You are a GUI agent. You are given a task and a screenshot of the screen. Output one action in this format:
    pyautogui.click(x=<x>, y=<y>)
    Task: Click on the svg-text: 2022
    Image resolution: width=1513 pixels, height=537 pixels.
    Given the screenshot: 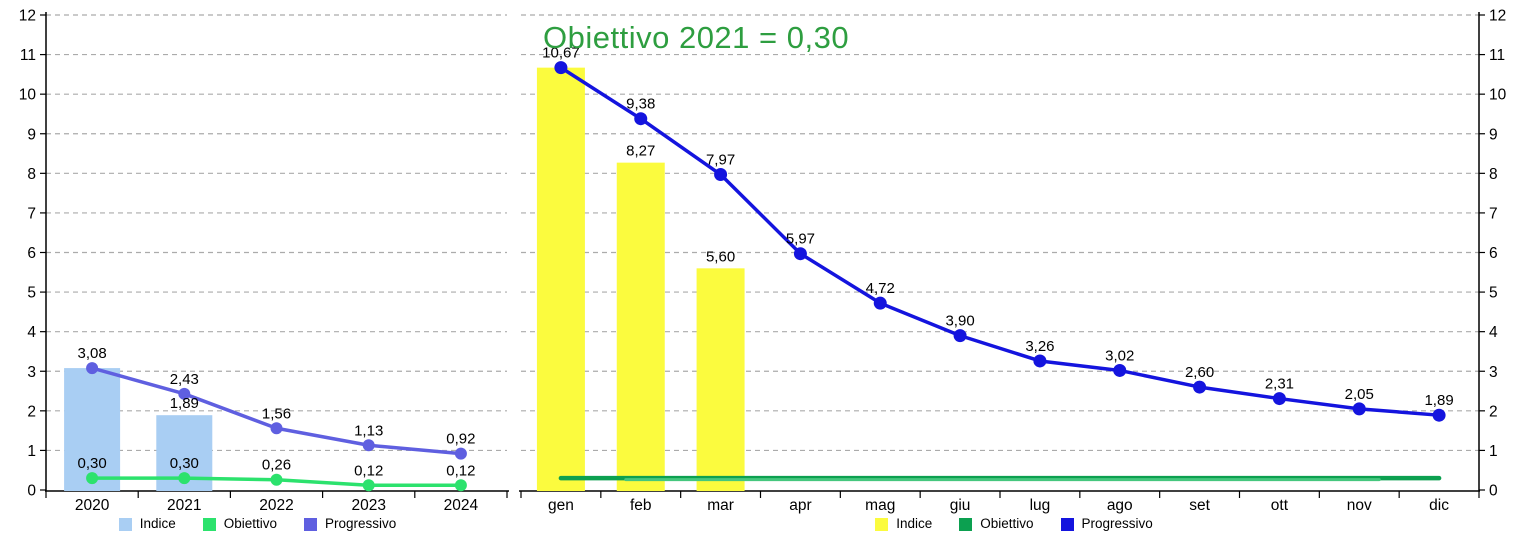 What is the action you would take?
    pyautogui.click(x=276, y=505)
    